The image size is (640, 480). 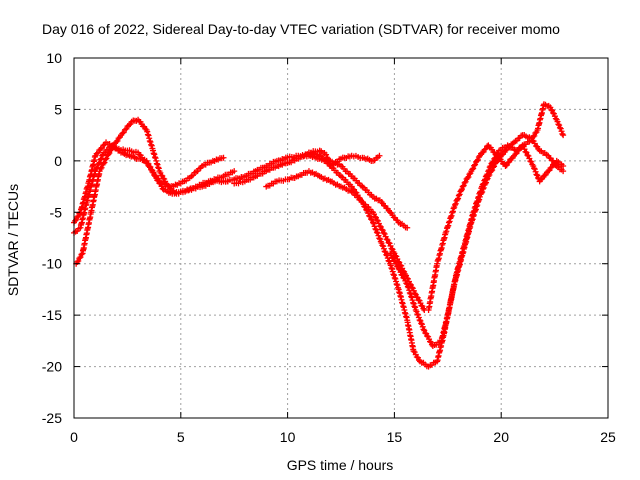 What do you see at coordinates (181, 437) in the screenshot?
I see `x-tick-label: 5` at bounding box center [181, 437].